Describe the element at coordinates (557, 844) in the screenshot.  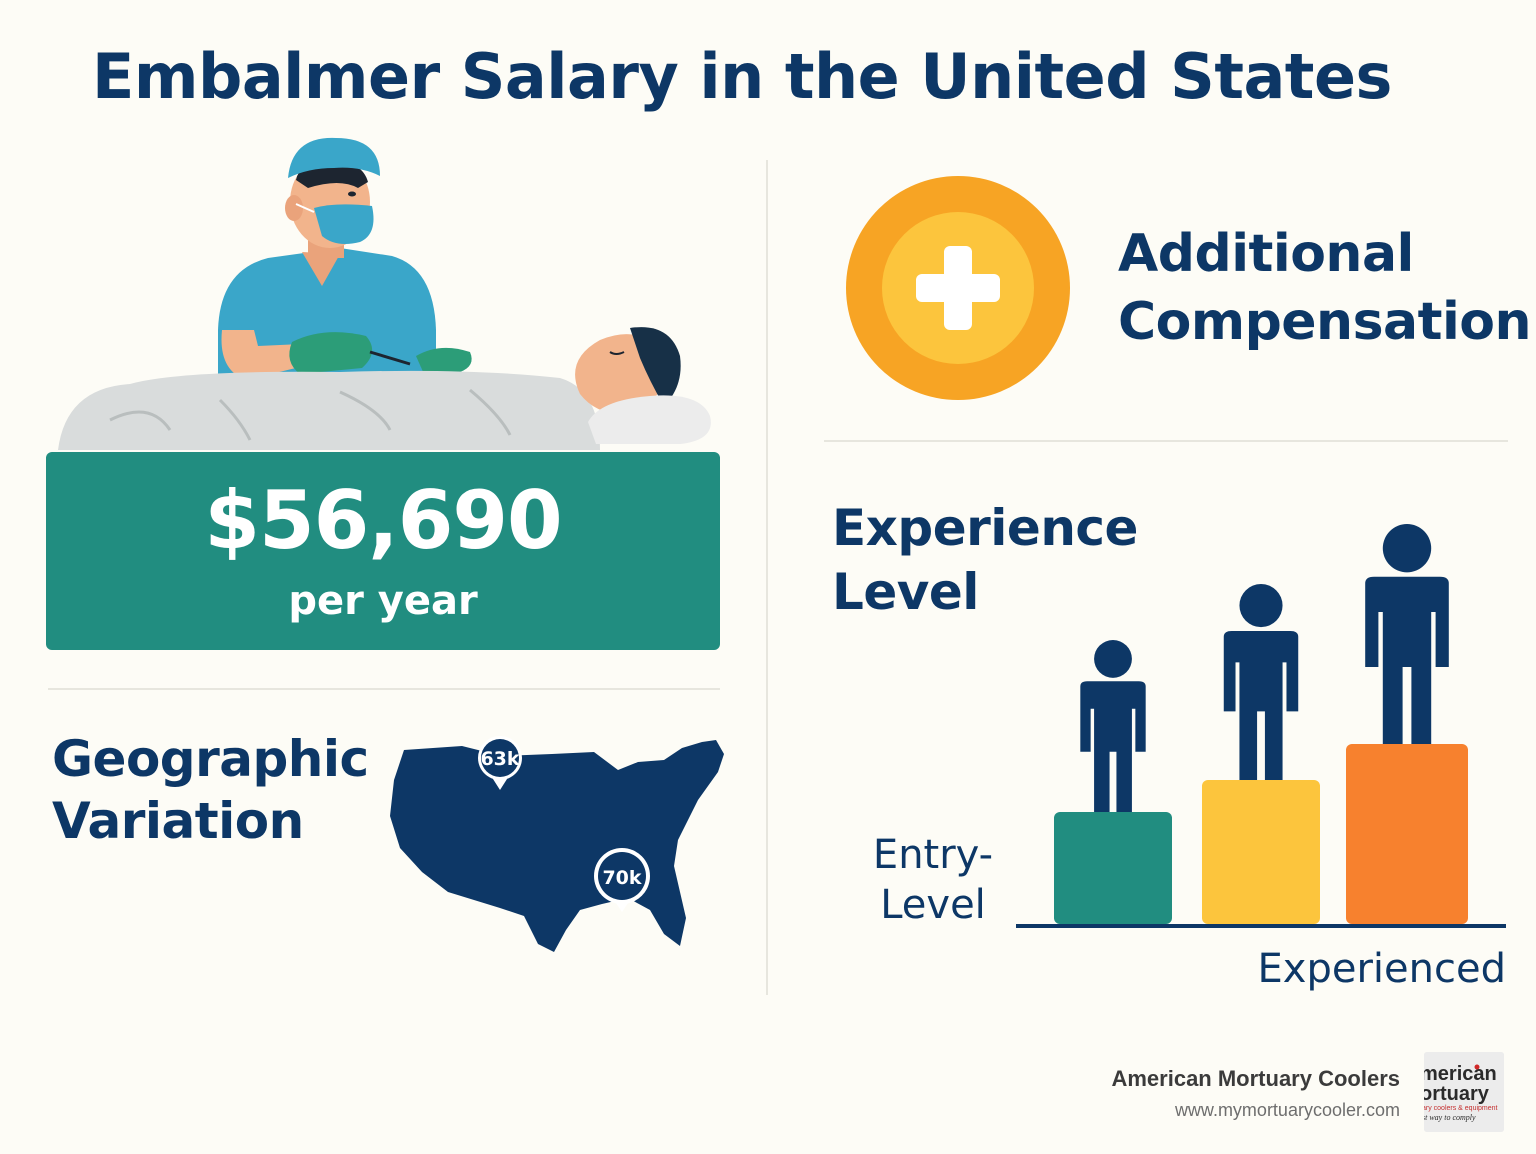
I see `us-map-icon: 63k 70k` at that location.